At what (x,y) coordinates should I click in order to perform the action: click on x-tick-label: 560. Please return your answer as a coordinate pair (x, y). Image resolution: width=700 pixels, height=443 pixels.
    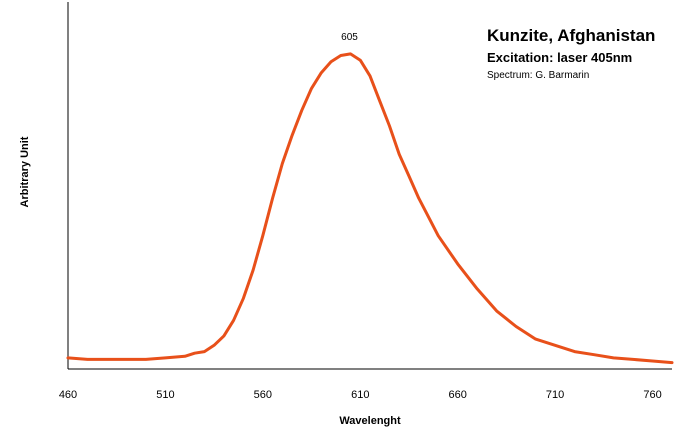
    Looking at the image, I should click on (263, 395).